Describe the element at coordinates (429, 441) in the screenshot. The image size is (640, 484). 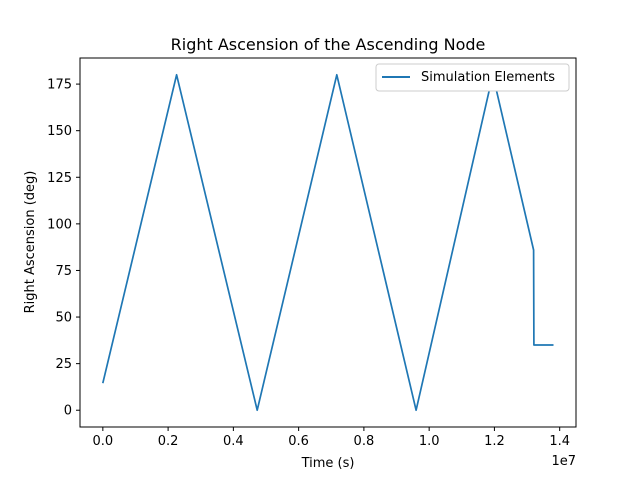
I see `x-tick-label: 1.0` at that location.